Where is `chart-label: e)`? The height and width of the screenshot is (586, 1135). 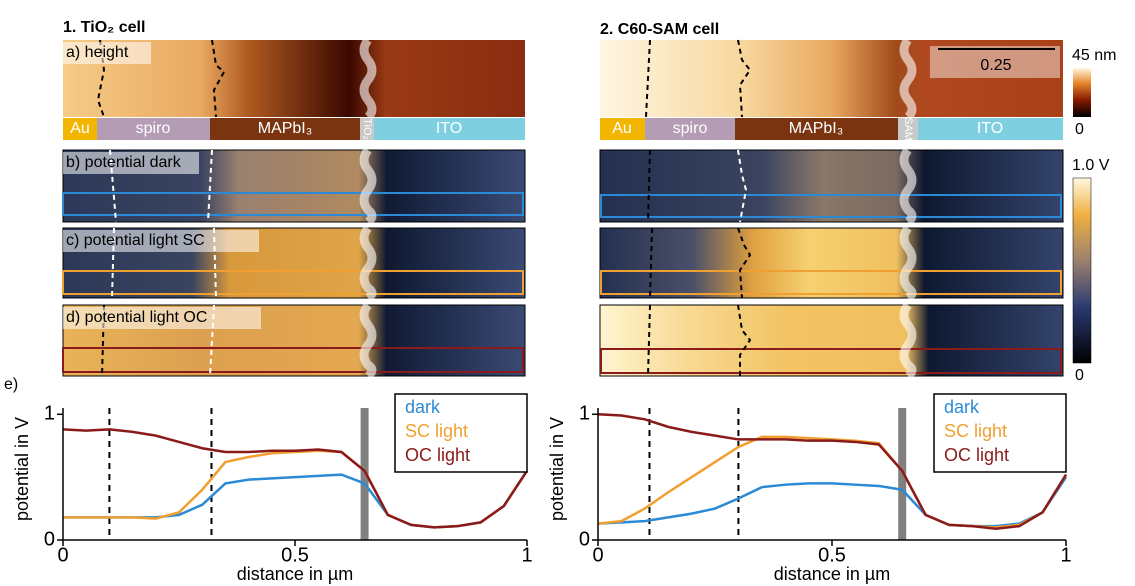
chart-label: e) is located at coordinates (11, 384).